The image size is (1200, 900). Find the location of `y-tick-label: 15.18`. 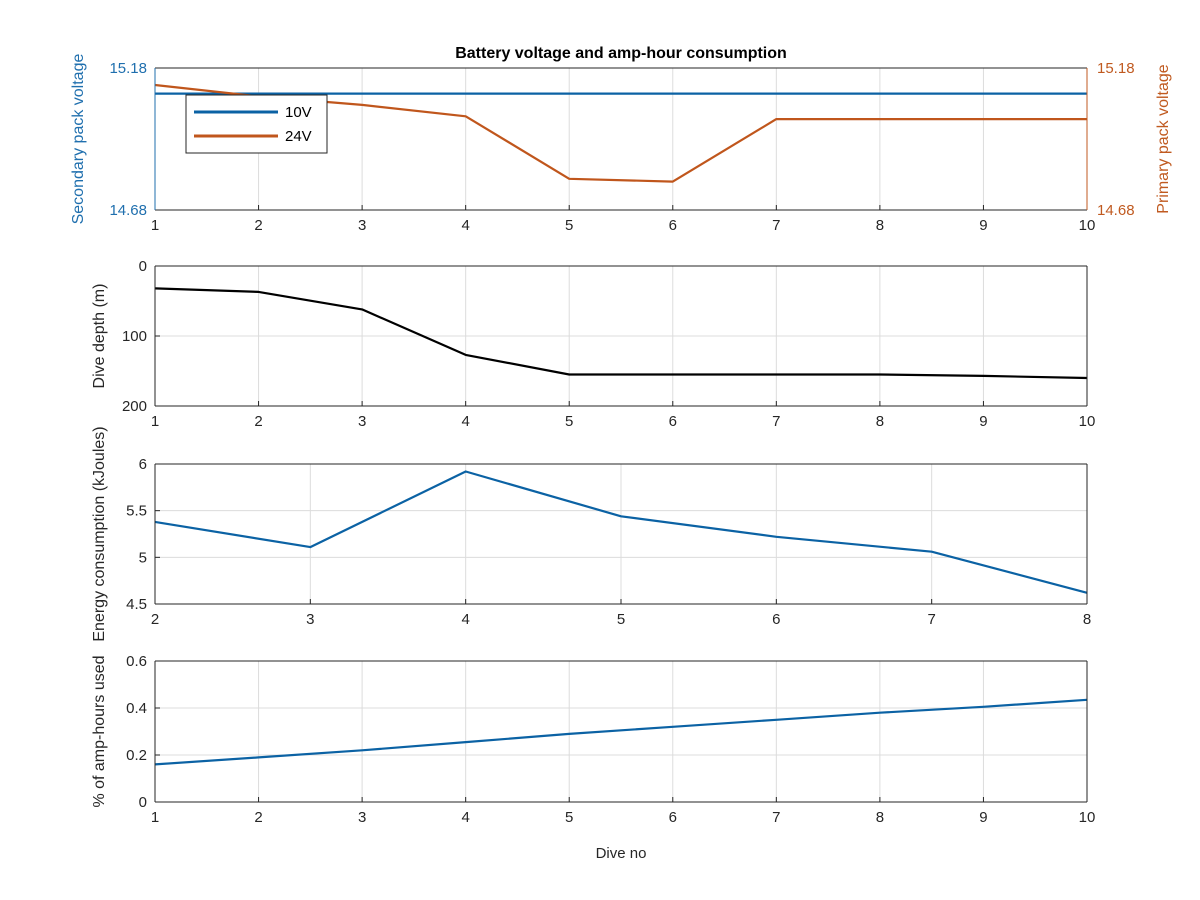

y-tick-label: 15.18 is located at coordinates (128, 68).